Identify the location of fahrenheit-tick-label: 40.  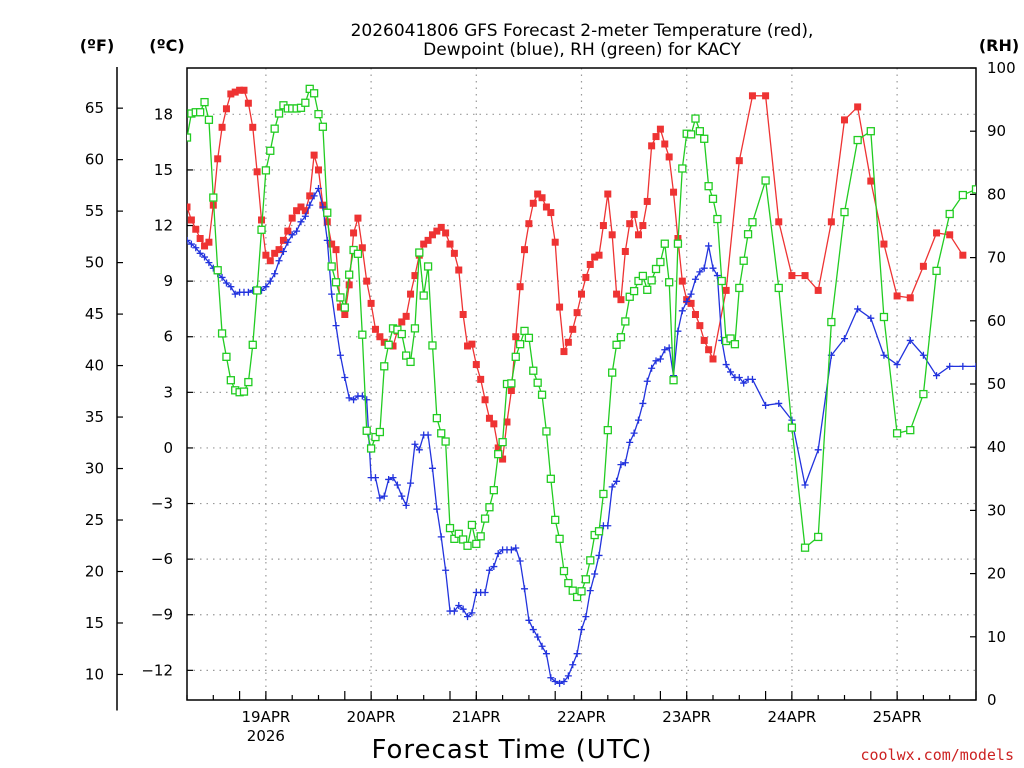
(94, 366).